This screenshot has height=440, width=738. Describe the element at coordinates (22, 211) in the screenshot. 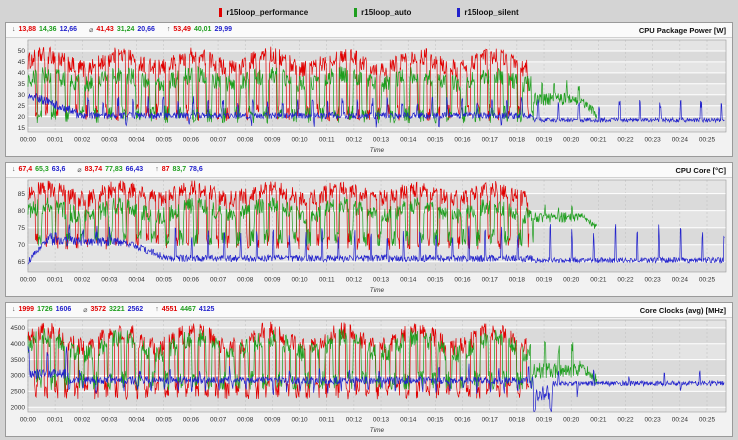

I see `y-tick-label: 80` at that location.